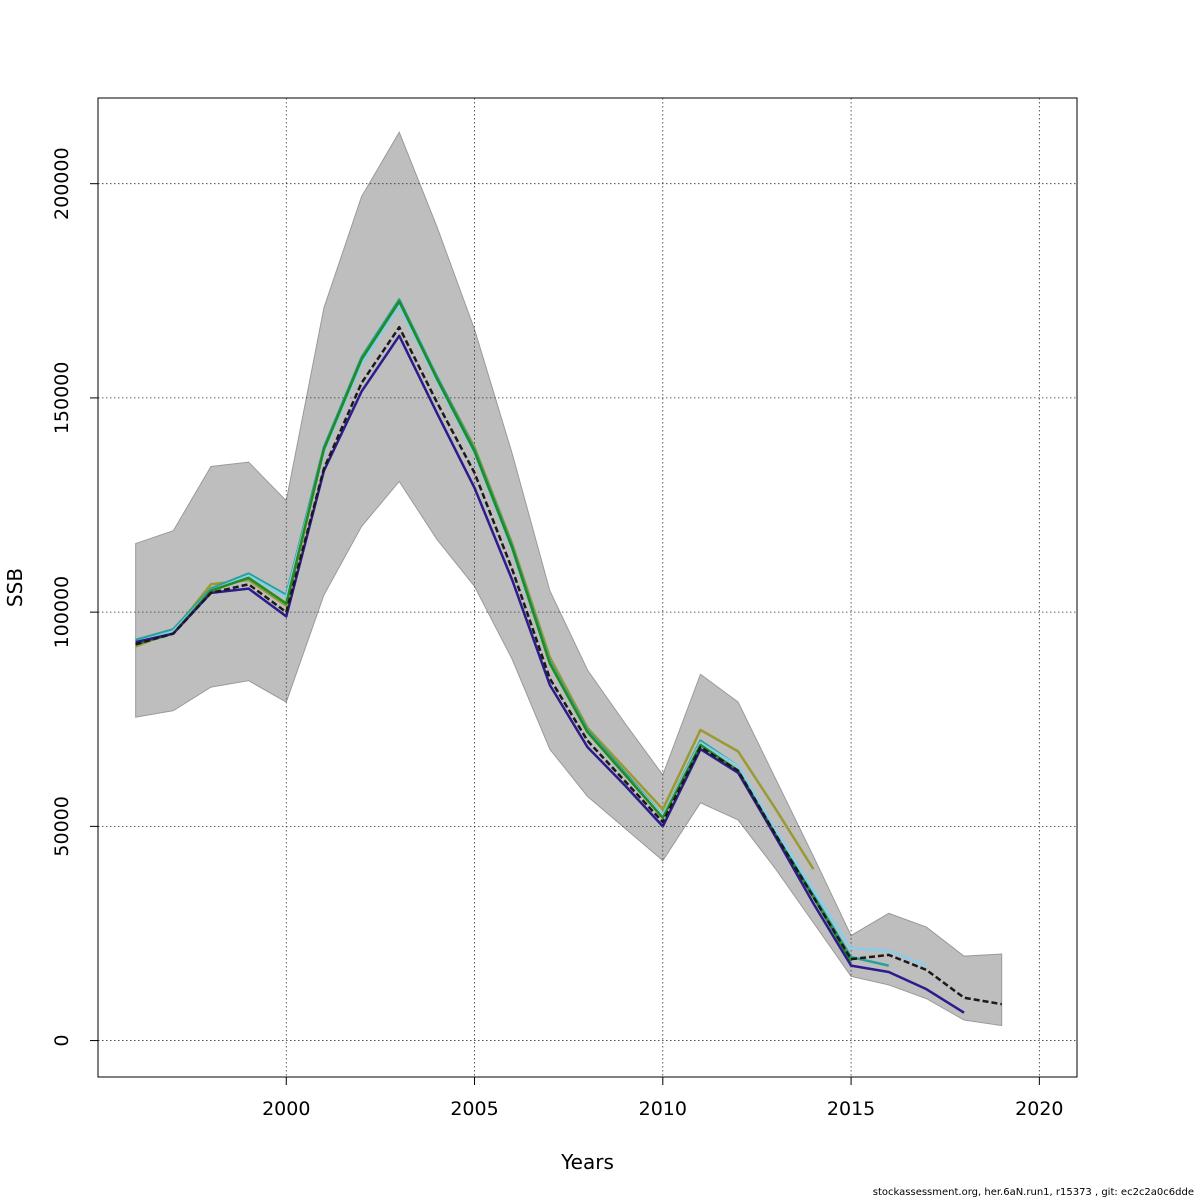 This screenshot has height=1200, width=1200. I want to click on x-tick-label-2020: 2020, so click(1039, 1109).